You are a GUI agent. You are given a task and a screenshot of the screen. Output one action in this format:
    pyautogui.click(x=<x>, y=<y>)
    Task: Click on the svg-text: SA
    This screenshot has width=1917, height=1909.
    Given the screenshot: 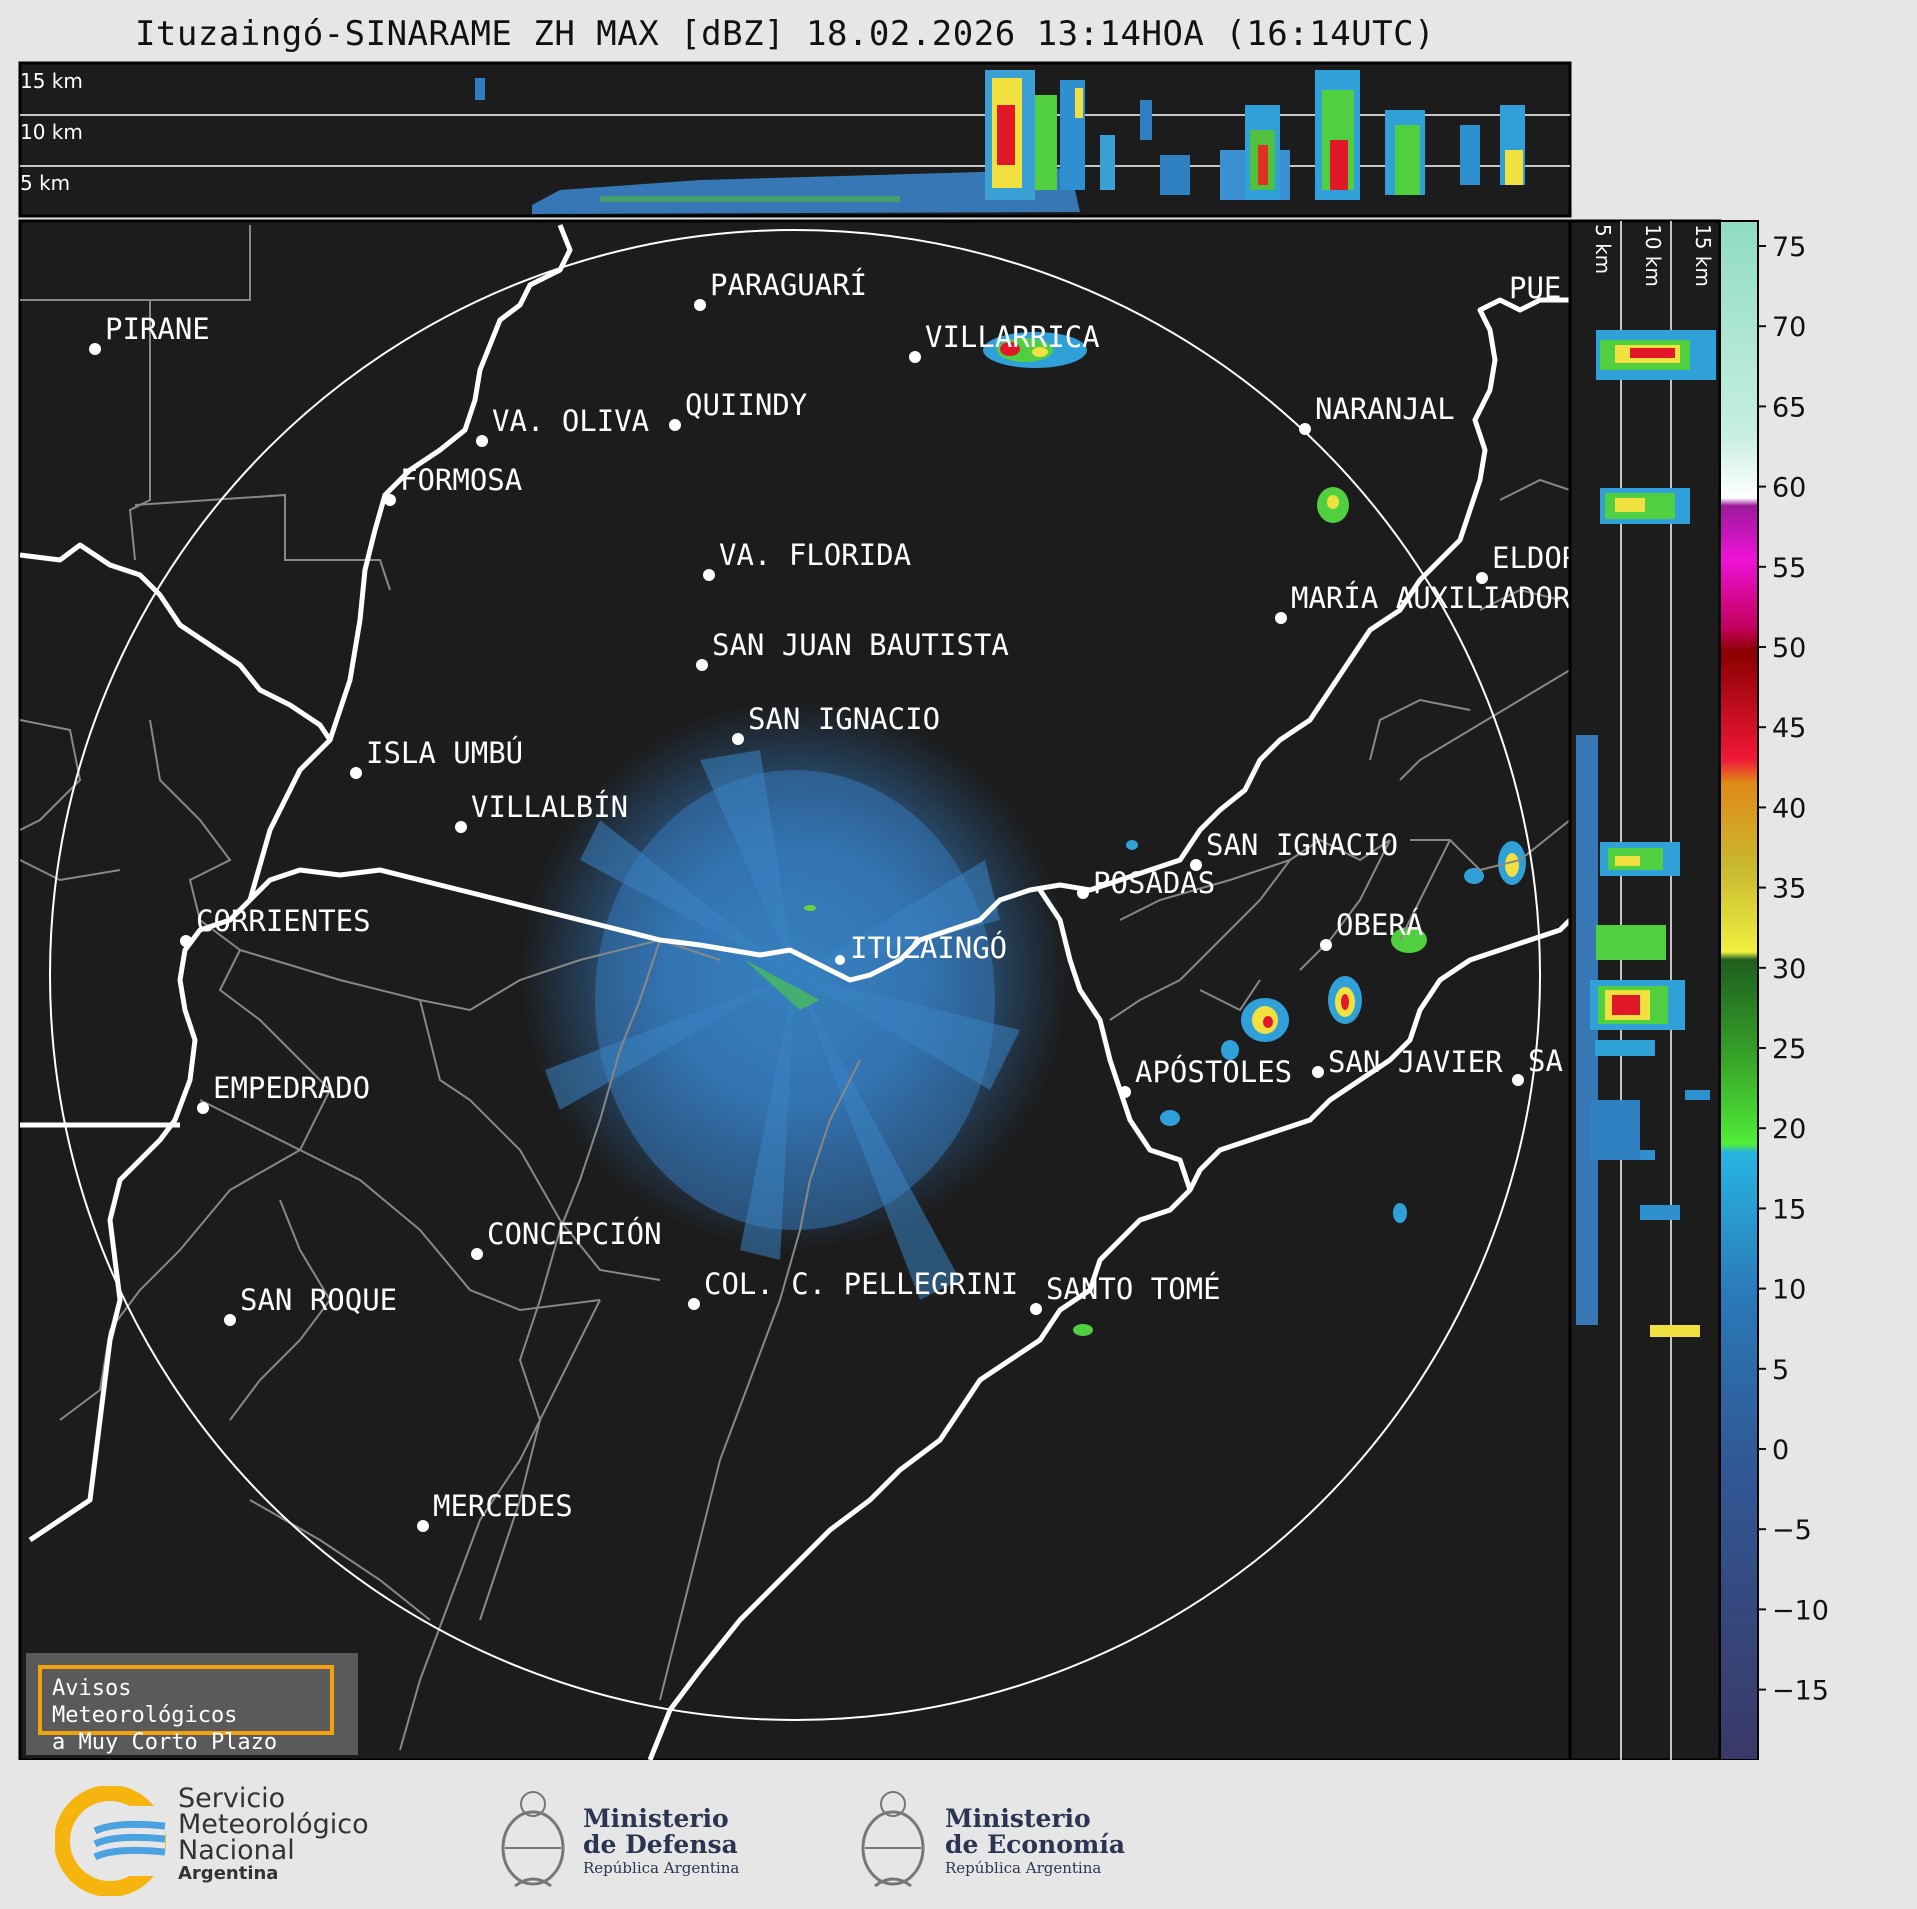 What is the action you would take?
    pyautogui.click(x=1545, y=1061)
    